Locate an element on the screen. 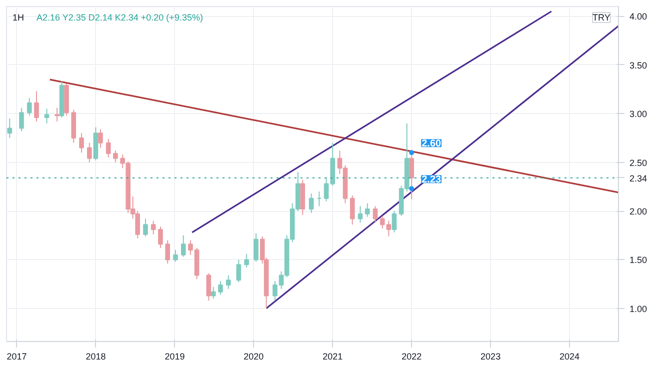  y-tick-label: 3.00 is located at coordinates (639, 114).